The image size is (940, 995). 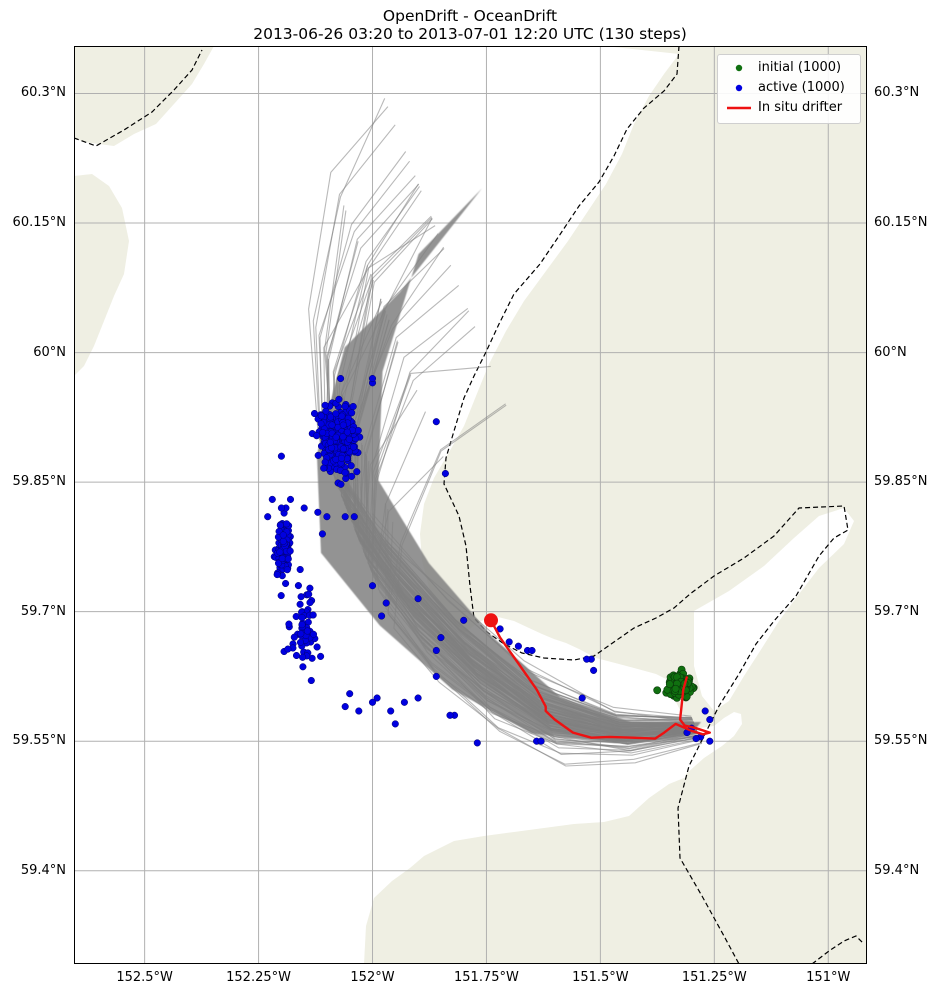 I want to click on in-situ-drifter, so click(x=597, y=676).